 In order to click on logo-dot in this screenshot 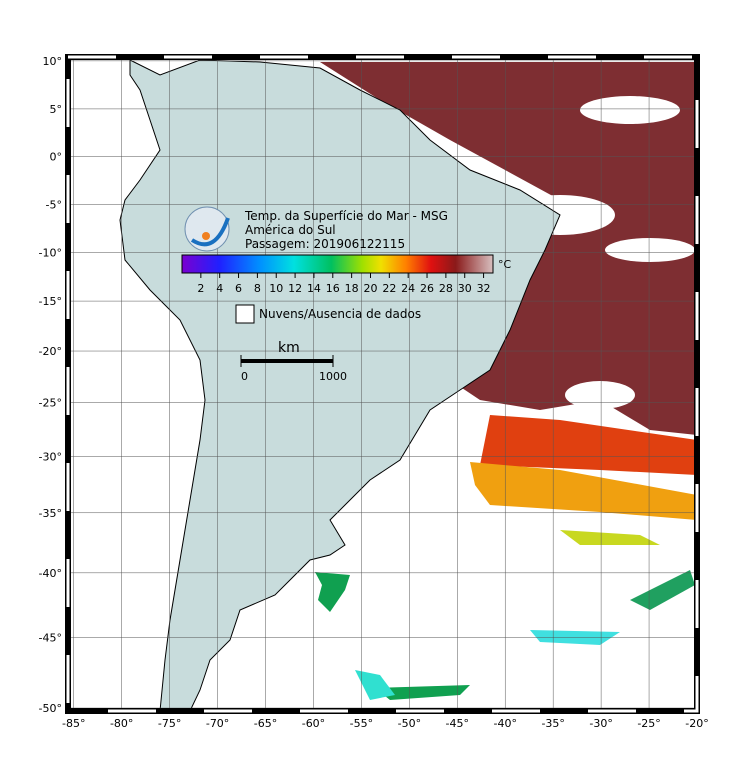, I will do `click(206, 236)`.